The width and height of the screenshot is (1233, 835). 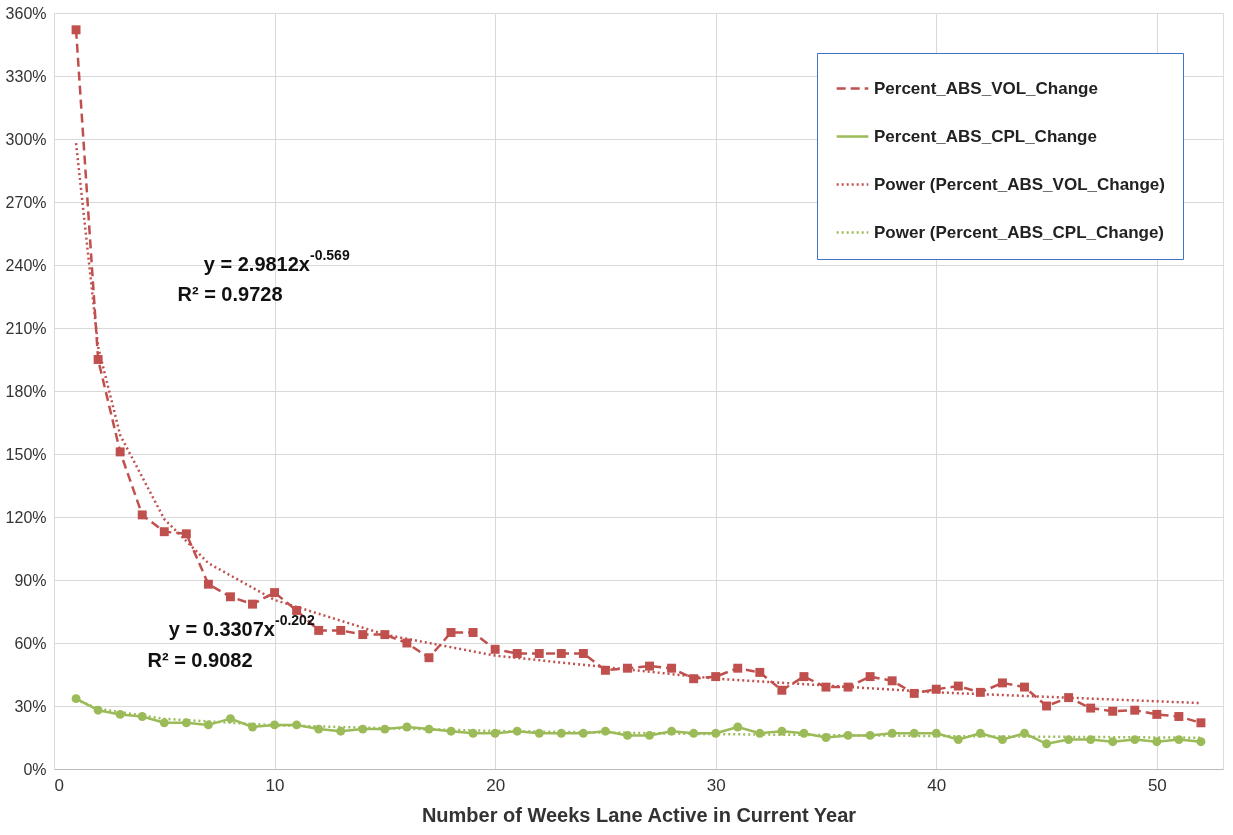 What do you see at coordinates (275, 785) in the screenshot?
I see `x-tick-label: 10` at bounding box center [275, 785].